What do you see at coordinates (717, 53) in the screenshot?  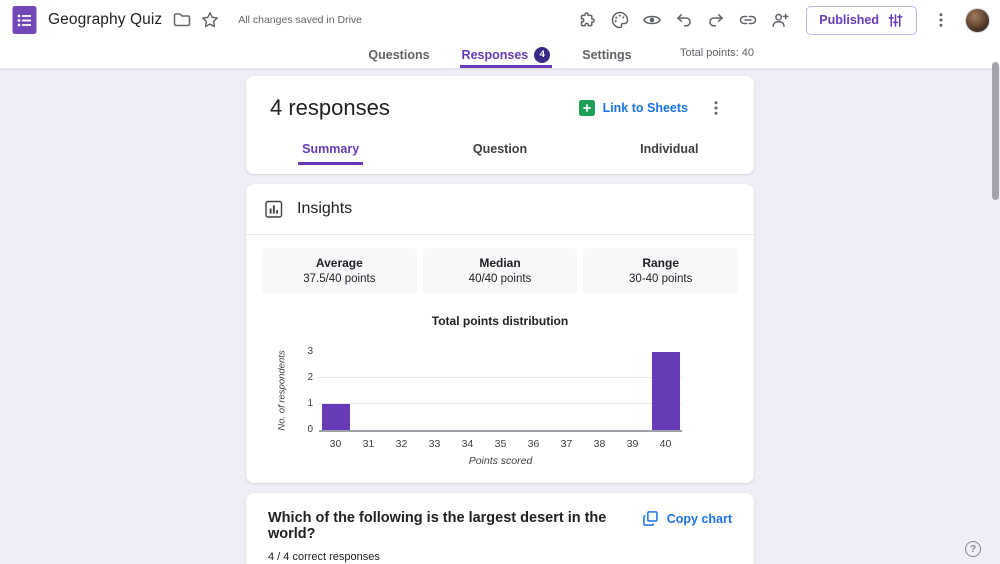 I see `total-points-text: Total points: 40` at bounding box center [717, 53].